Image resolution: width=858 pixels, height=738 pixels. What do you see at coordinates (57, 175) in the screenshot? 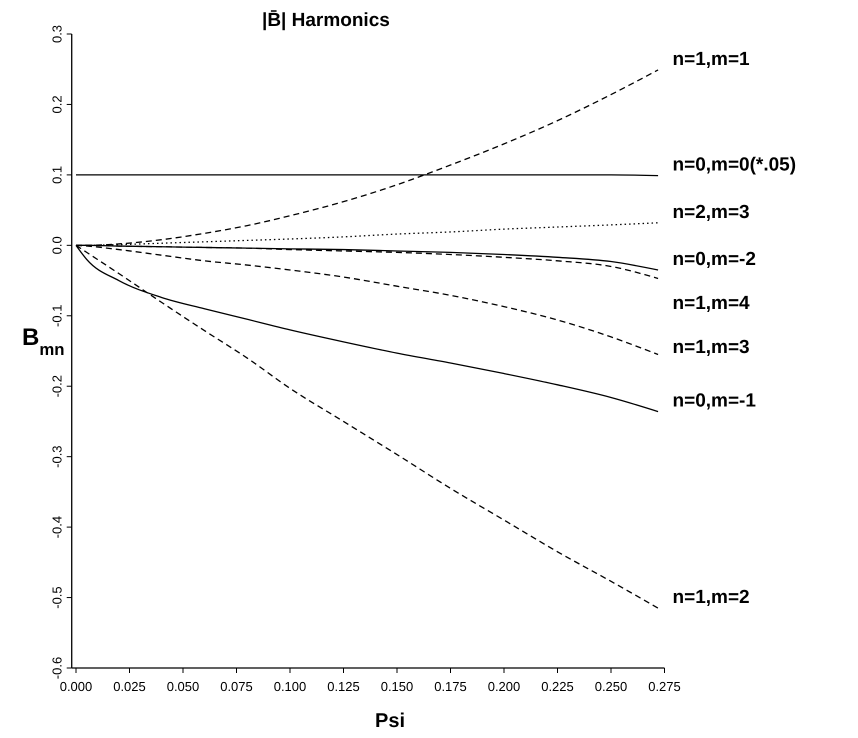
I see `y-tick-label: 0.1` at bounding box center [57, 175].